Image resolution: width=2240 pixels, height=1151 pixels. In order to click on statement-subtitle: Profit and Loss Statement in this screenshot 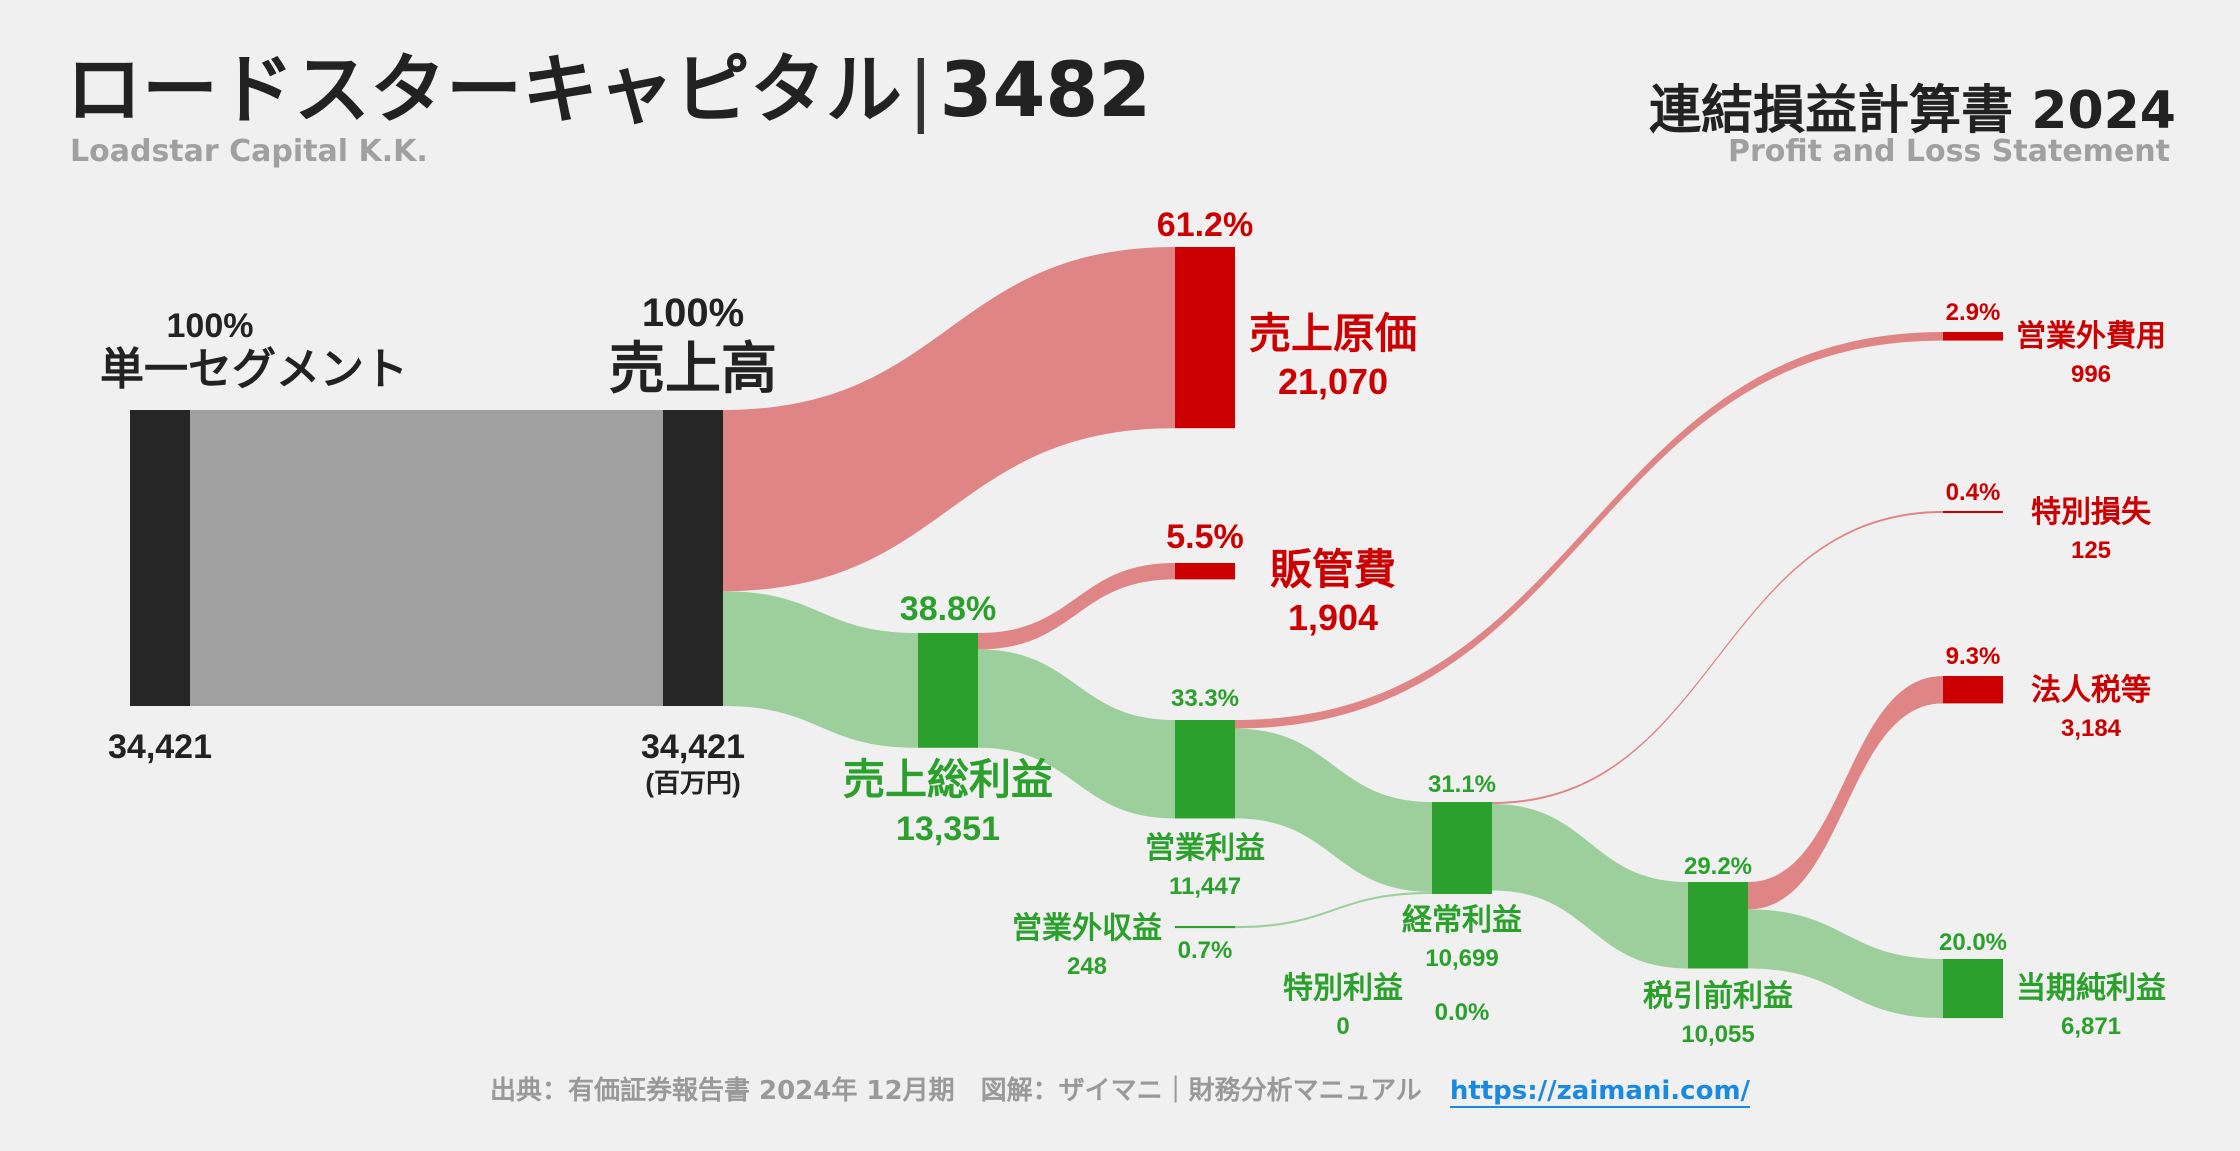, I will do `click(1948, 151)`.